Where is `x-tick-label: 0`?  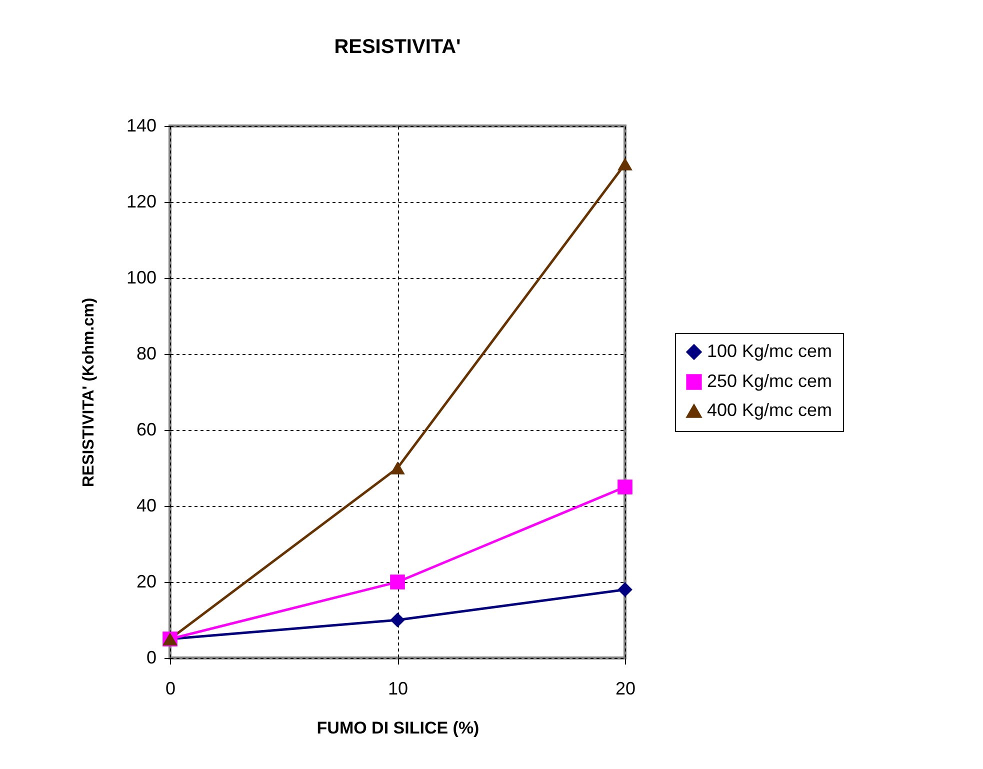 x-tick-label: 0 is located at coordinates (170, 688).